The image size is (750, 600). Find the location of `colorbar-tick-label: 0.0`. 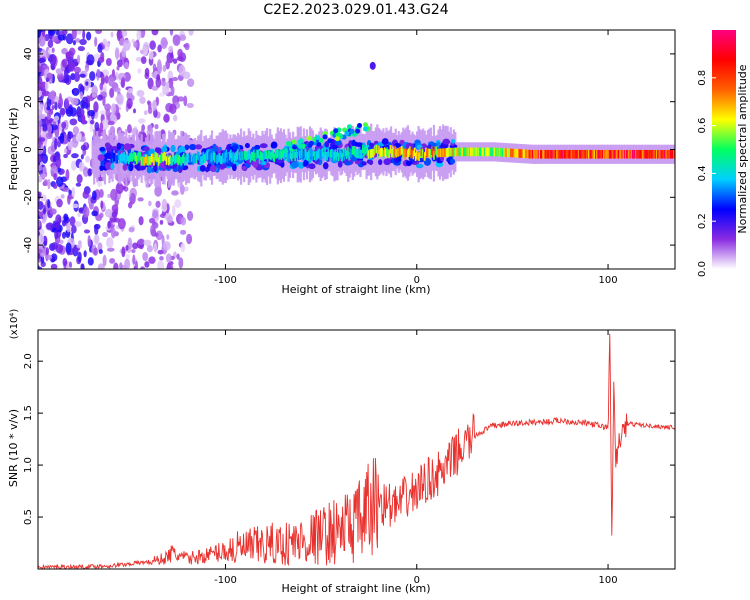

colorbar-tick-label: 0.0 is located at coordinates (702, 269).